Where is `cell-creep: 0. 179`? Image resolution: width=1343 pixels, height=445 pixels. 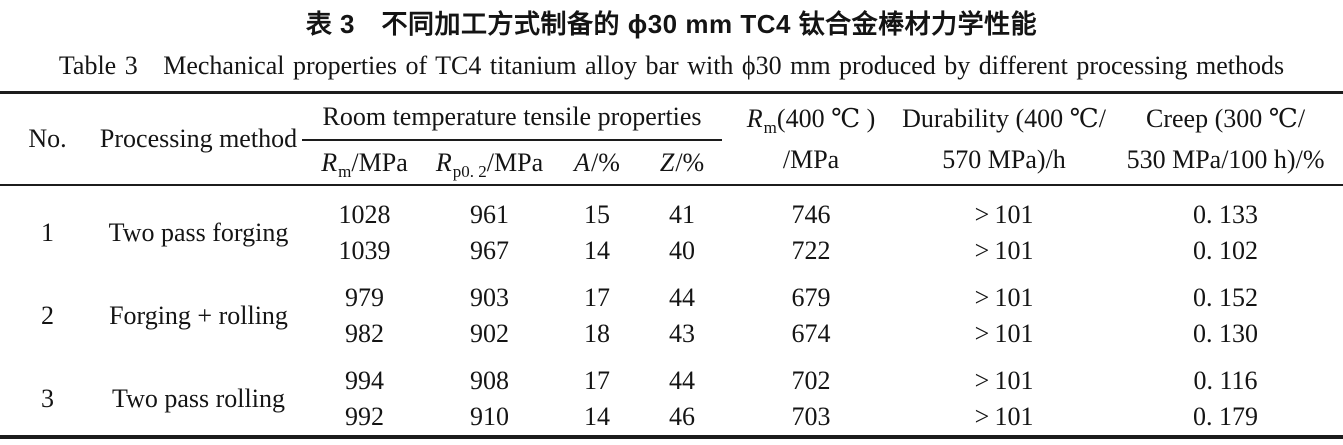
cell-creep: 0. 179 is located at coordinates (1226, 416).